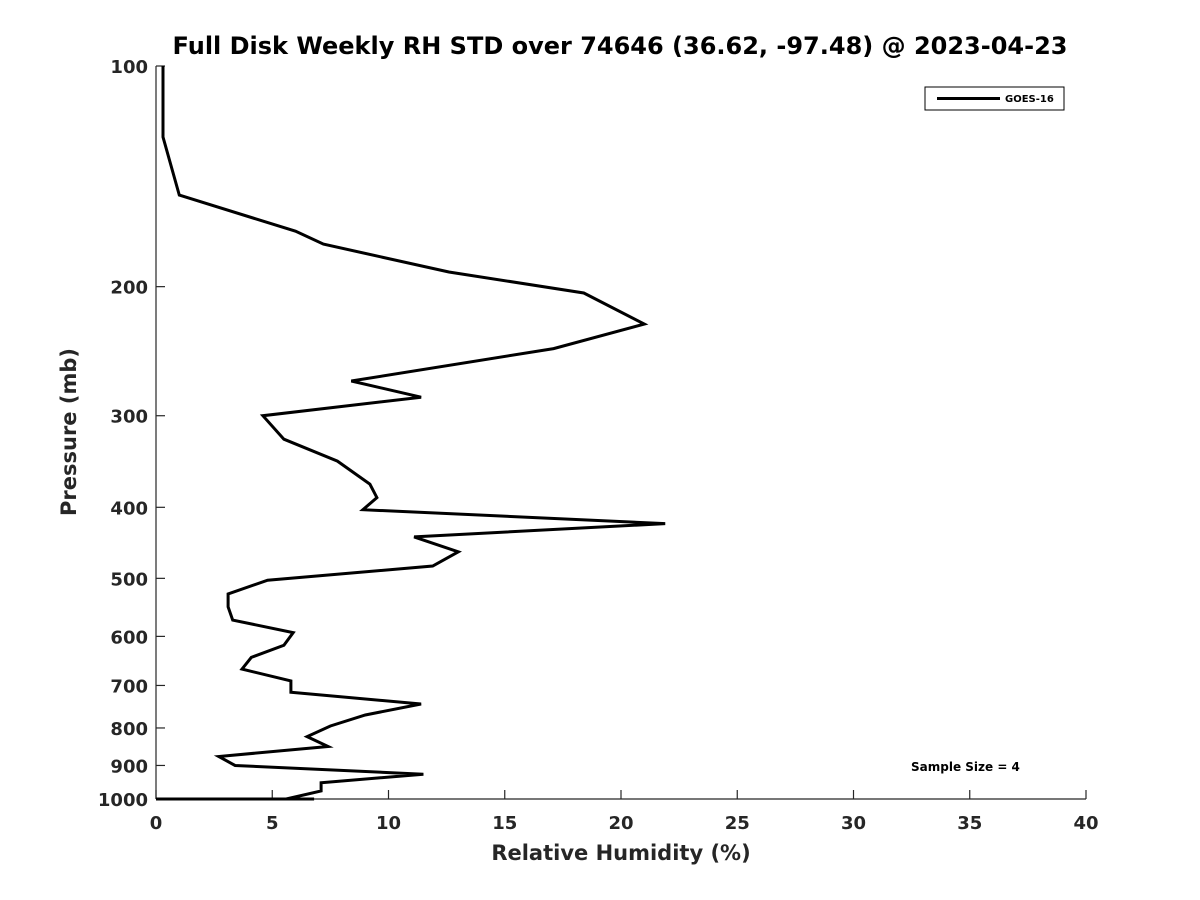 The image size is (1200, 900). Describe the element at coordinates (129, 579) in the screenshot. I see `y-tick-label: 500` at that location.